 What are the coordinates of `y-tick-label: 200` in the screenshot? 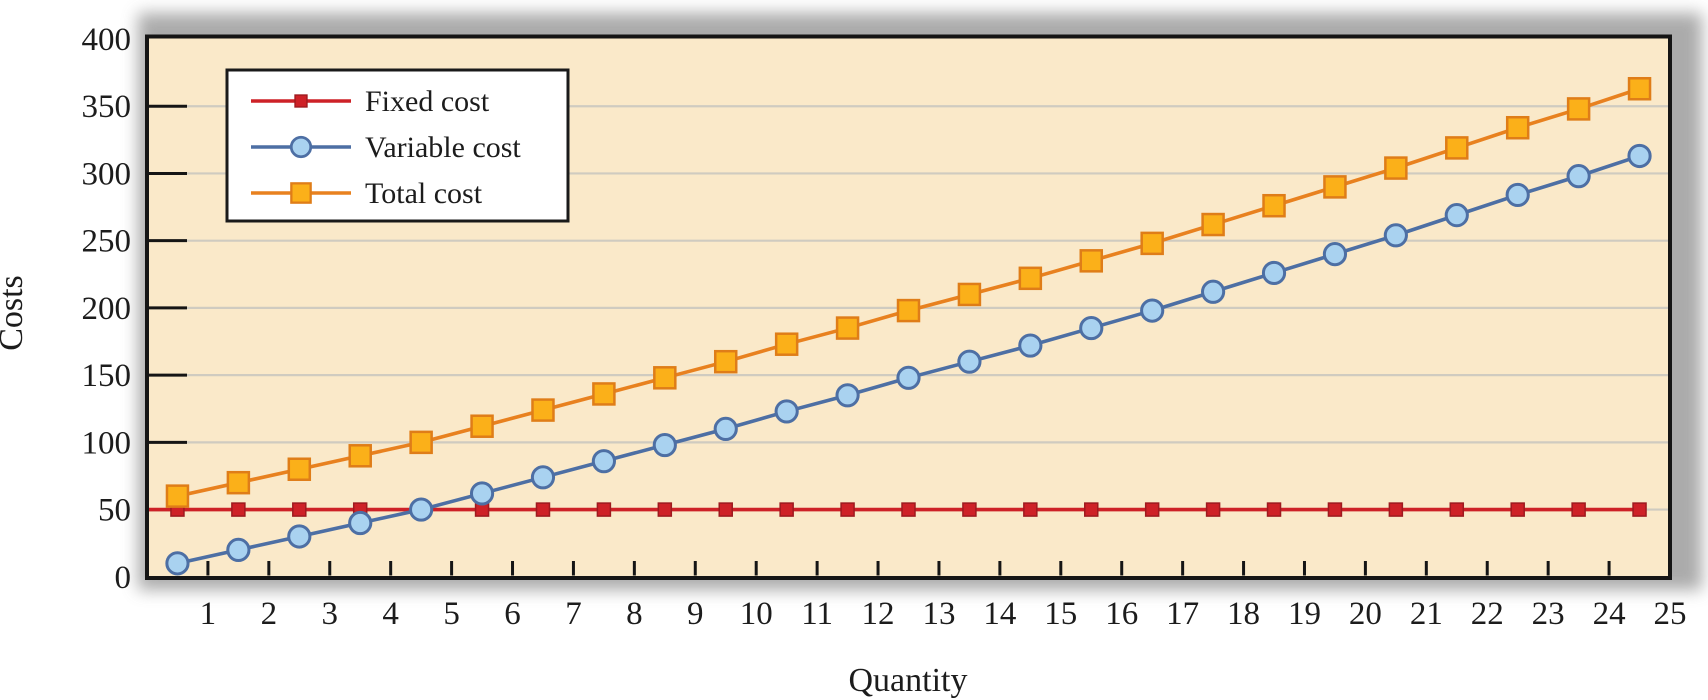 It's located at (107, 309).